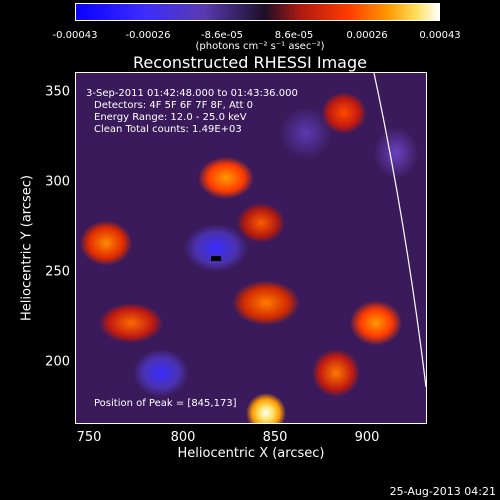  I want to click on solar-limb-line, so click(399, 230).